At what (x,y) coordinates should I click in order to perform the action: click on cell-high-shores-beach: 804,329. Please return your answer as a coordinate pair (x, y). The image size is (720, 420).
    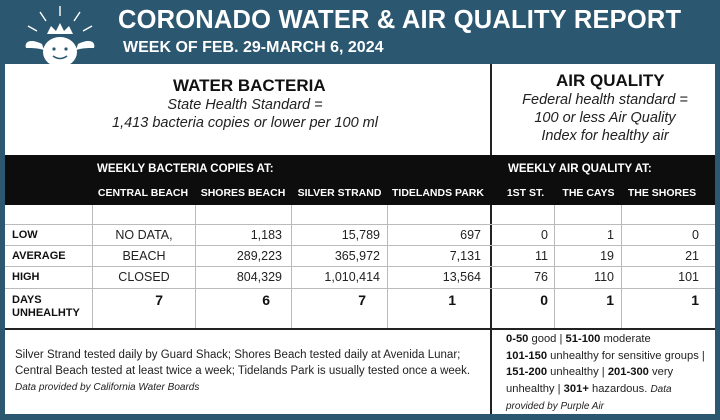
    Looking at the image, I should click on (259, 277).